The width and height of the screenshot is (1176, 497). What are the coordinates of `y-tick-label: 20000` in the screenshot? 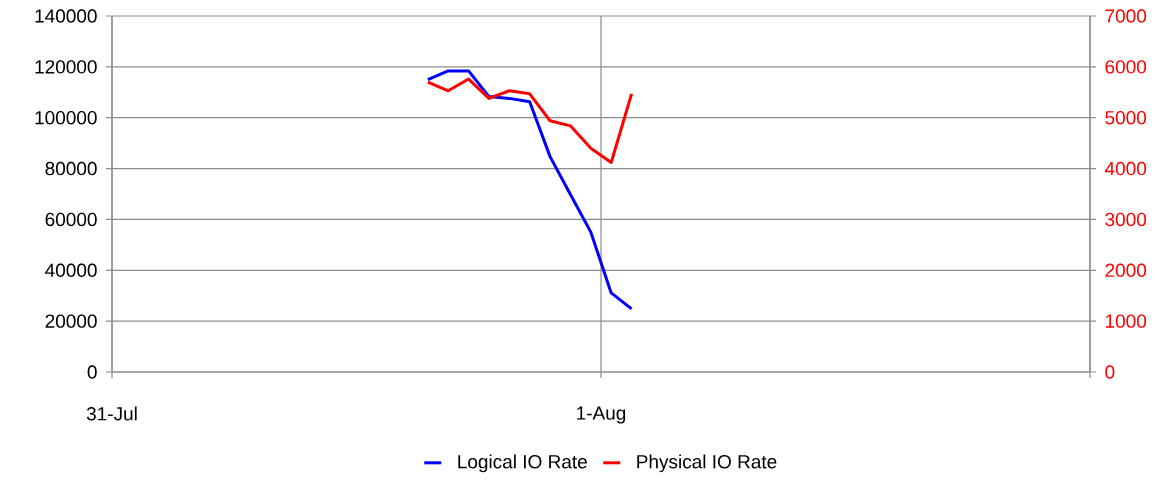 It's located at (71, 321).